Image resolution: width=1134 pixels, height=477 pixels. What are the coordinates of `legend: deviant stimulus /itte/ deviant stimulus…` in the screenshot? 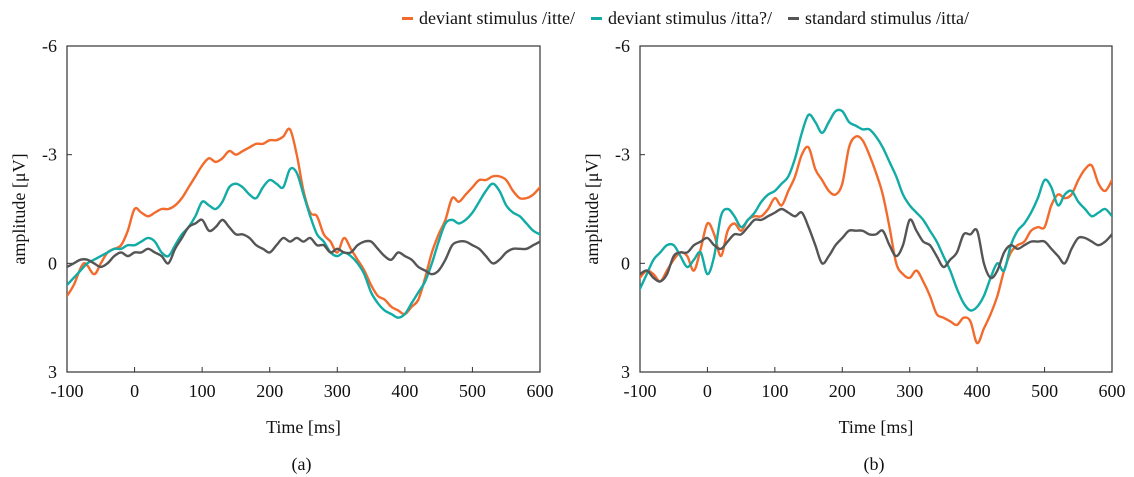 It's located at (693, 18).